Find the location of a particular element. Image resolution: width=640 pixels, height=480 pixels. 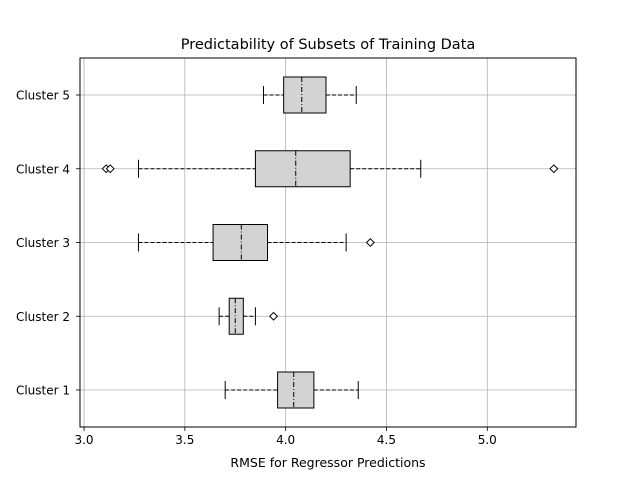

x-tick-label: 3.0 is located at coordinates (83, 440).